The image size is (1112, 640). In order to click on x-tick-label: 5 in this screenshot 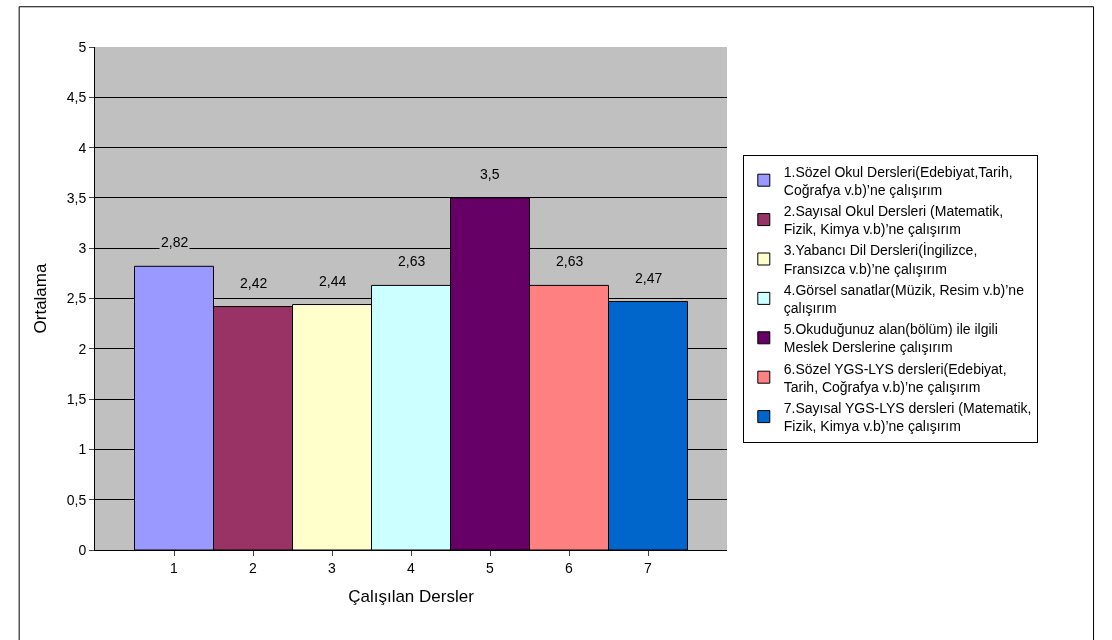, I will do `click(490, 567)`.